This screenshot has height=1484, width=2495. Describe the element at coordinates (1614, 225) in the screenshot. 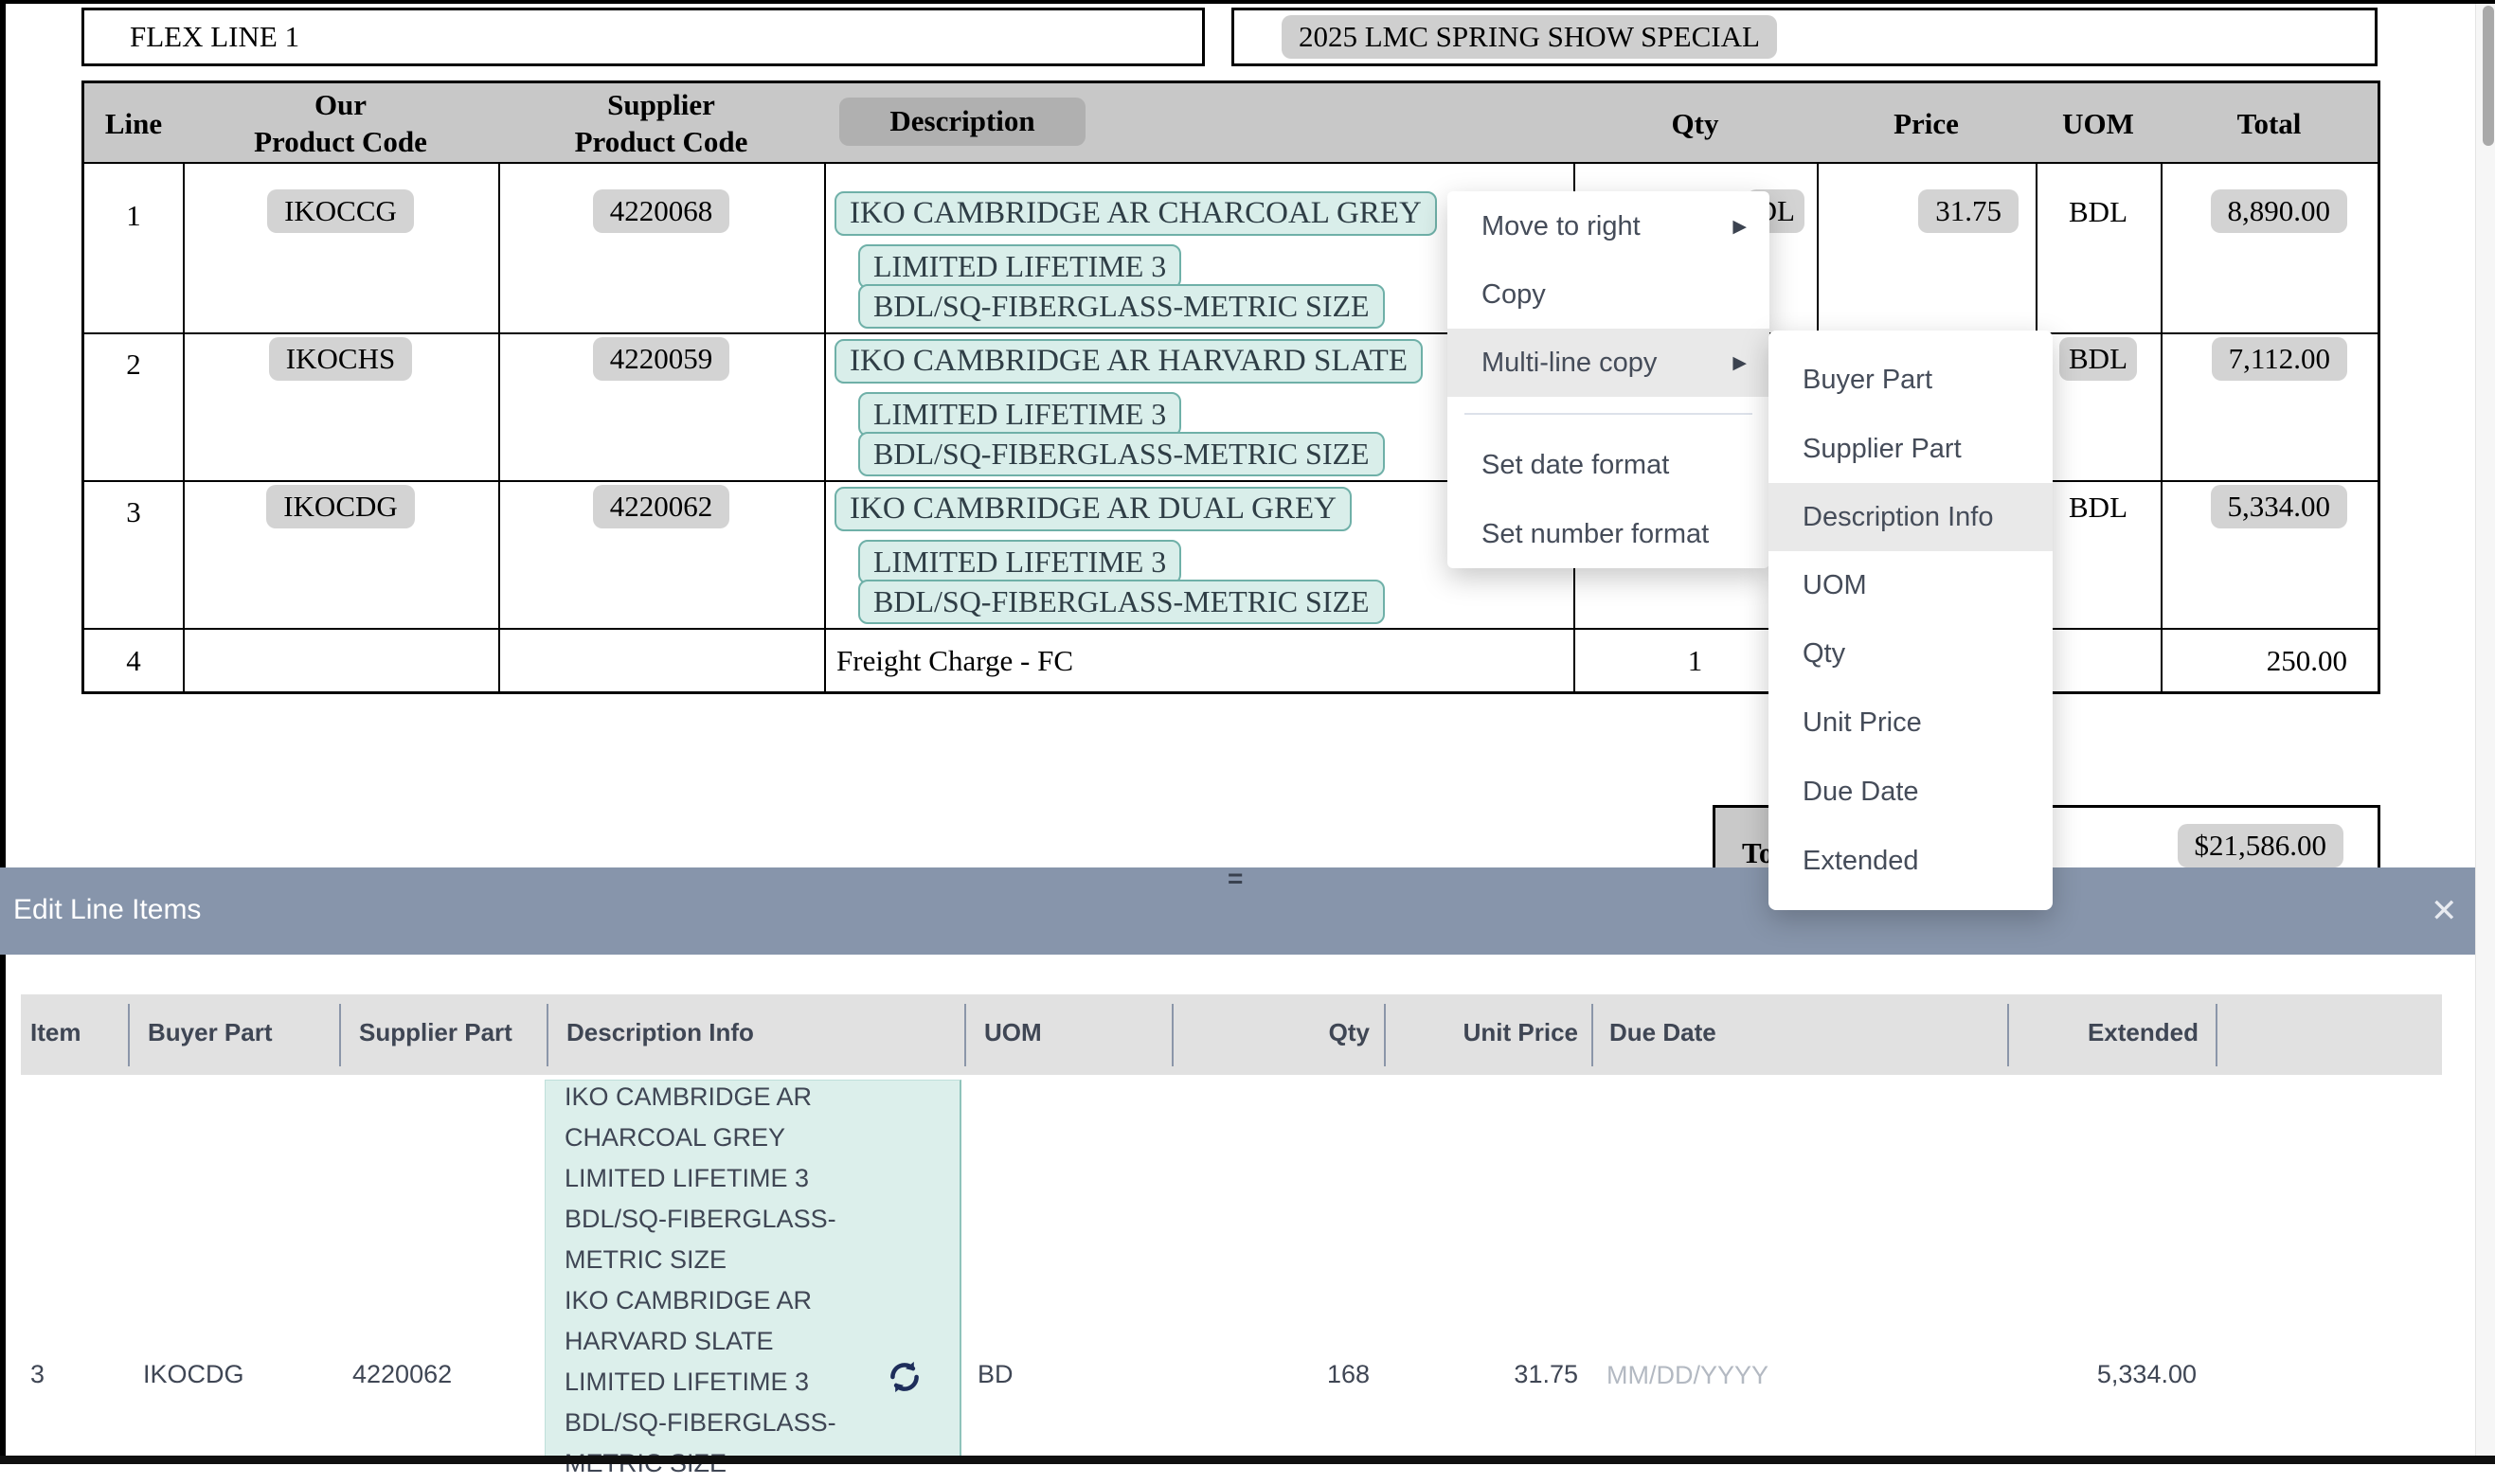

I see `menu-item-move-to-right: Move to right ▶` at that location.